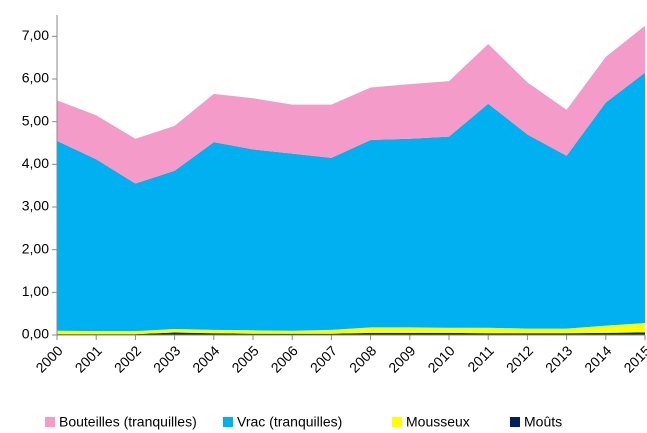 Image resolution: width=647 pixels, height=433 pixels. I want to click on y-tick-label: 2,00, so click(35, 248).